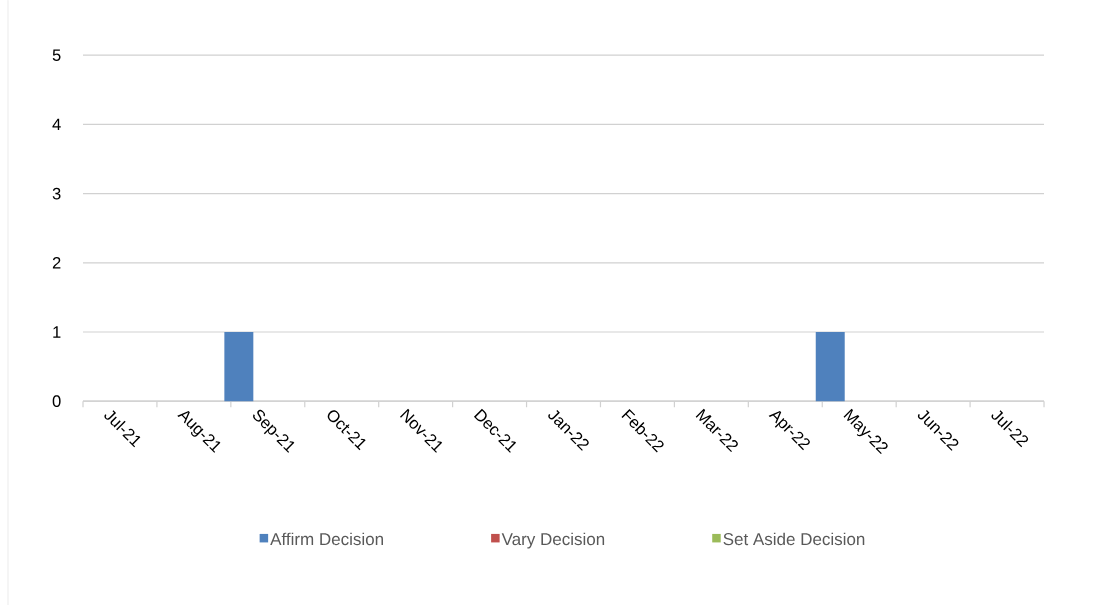 This screenshot has width=1112, height=605. I want to click on legend-label: Set Aside Decision, so click(794, 538).